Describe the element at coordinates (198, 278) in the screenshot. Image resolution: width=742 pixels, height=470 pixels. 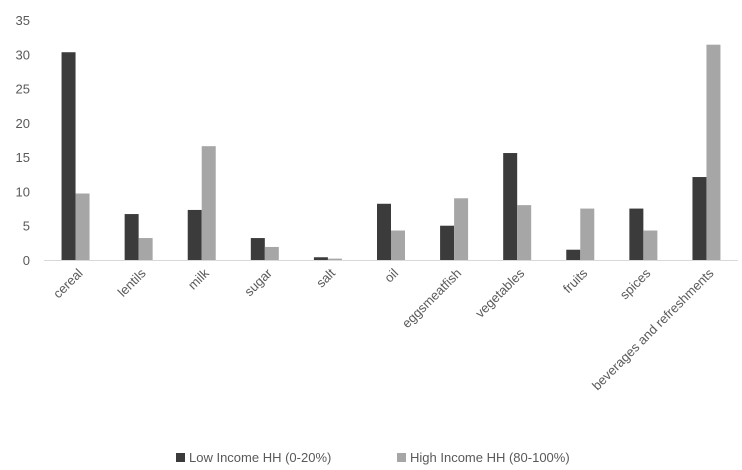
I see `category-label: milk` at that location.